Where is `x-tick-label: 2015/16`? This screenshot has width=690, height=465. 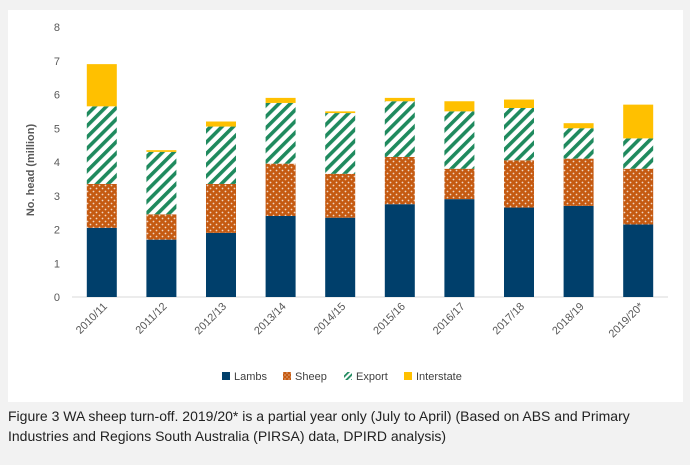 x-tick-label: 2015/16 is located at coordinates (389, 319).